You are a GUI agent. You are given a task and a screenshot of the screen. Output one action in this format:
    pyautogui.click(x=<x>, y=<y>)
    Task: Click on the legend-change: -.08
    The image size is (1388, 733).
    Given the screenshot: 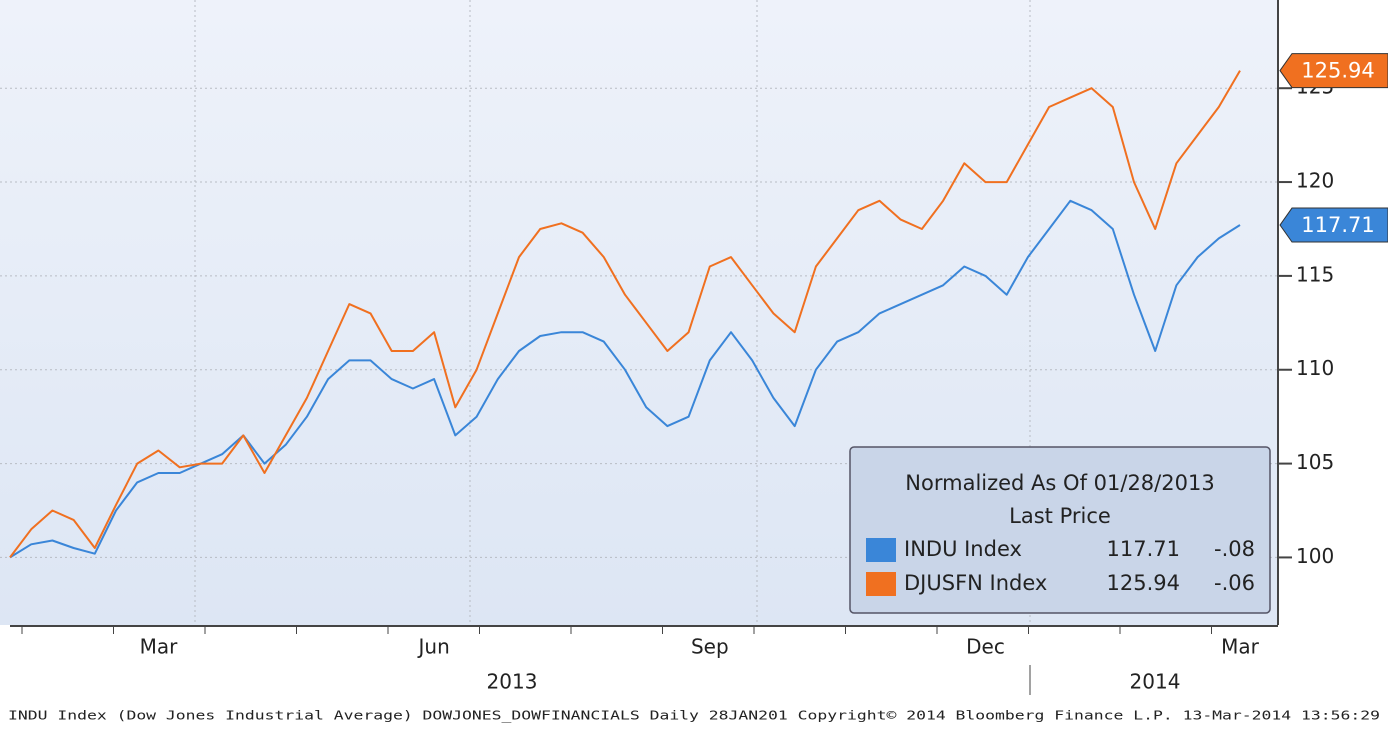 What is the action you would take?
    pyautogui.click(x=1234, y=549)
    